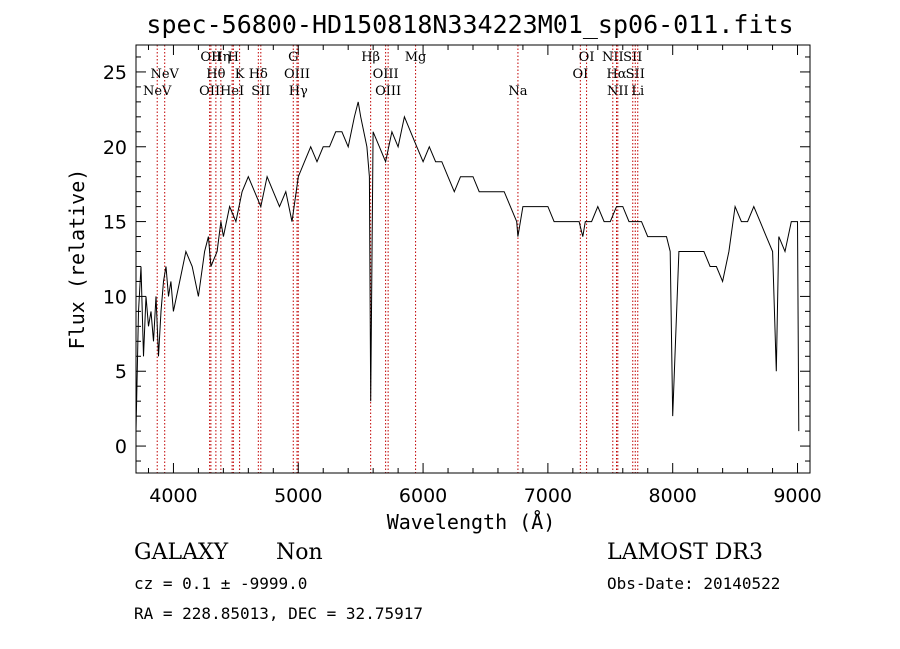  I want to click on object-class: GALAXY, so click(181, 552).